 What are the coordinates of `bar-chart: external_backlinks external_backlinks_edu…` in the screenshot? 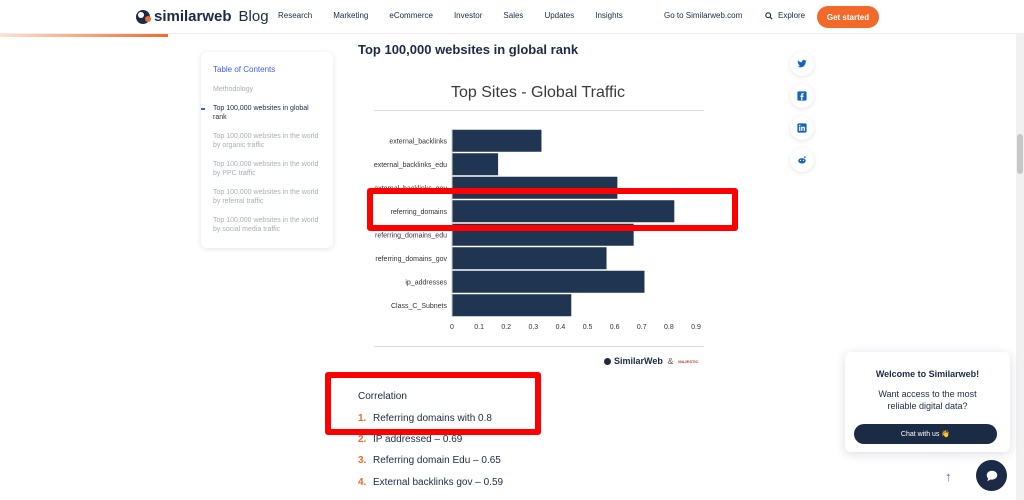 It's located at (537, 230).